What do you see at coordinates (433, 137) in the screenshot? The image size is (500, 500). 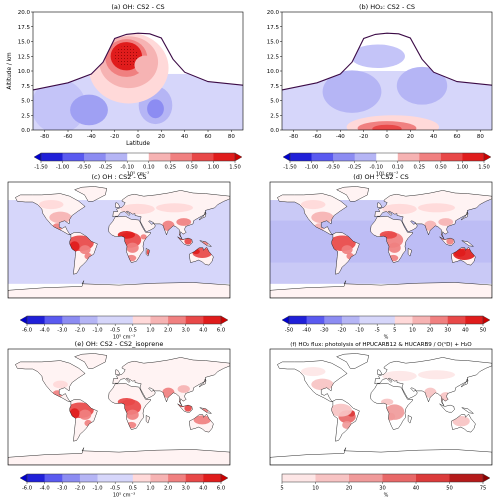 I see `x-tick-label: 40` at bounding box center [433, 137].